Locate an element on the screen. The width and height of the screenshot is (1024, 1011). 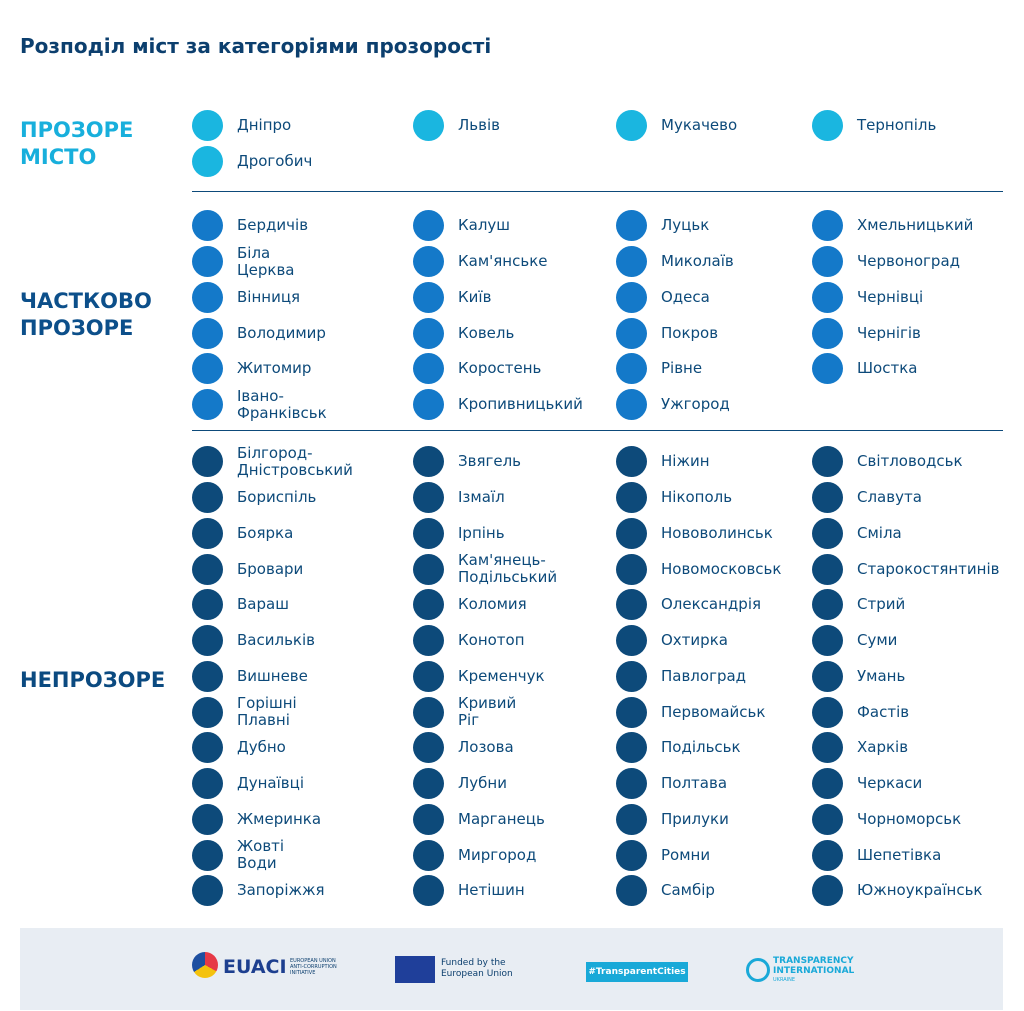
city-name: Івано-Франківськ is located at coordinates (282, 404).